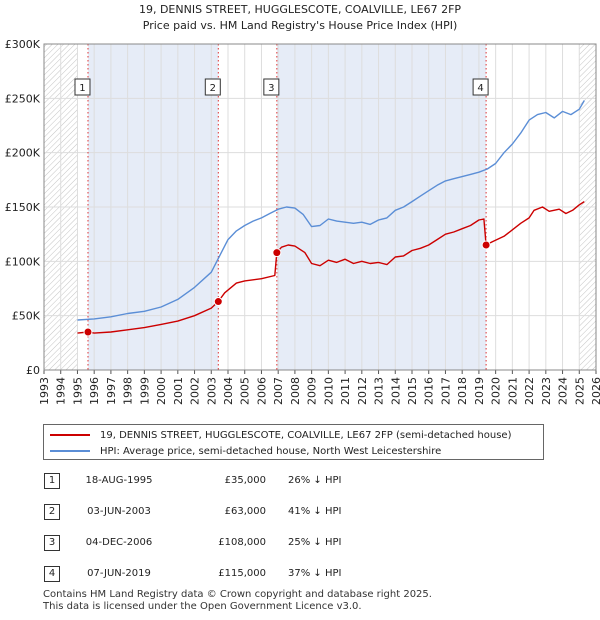 The height and width of the screenshot is (620, 600). I want to click on sale-price: £115,000, so click(242, 573).